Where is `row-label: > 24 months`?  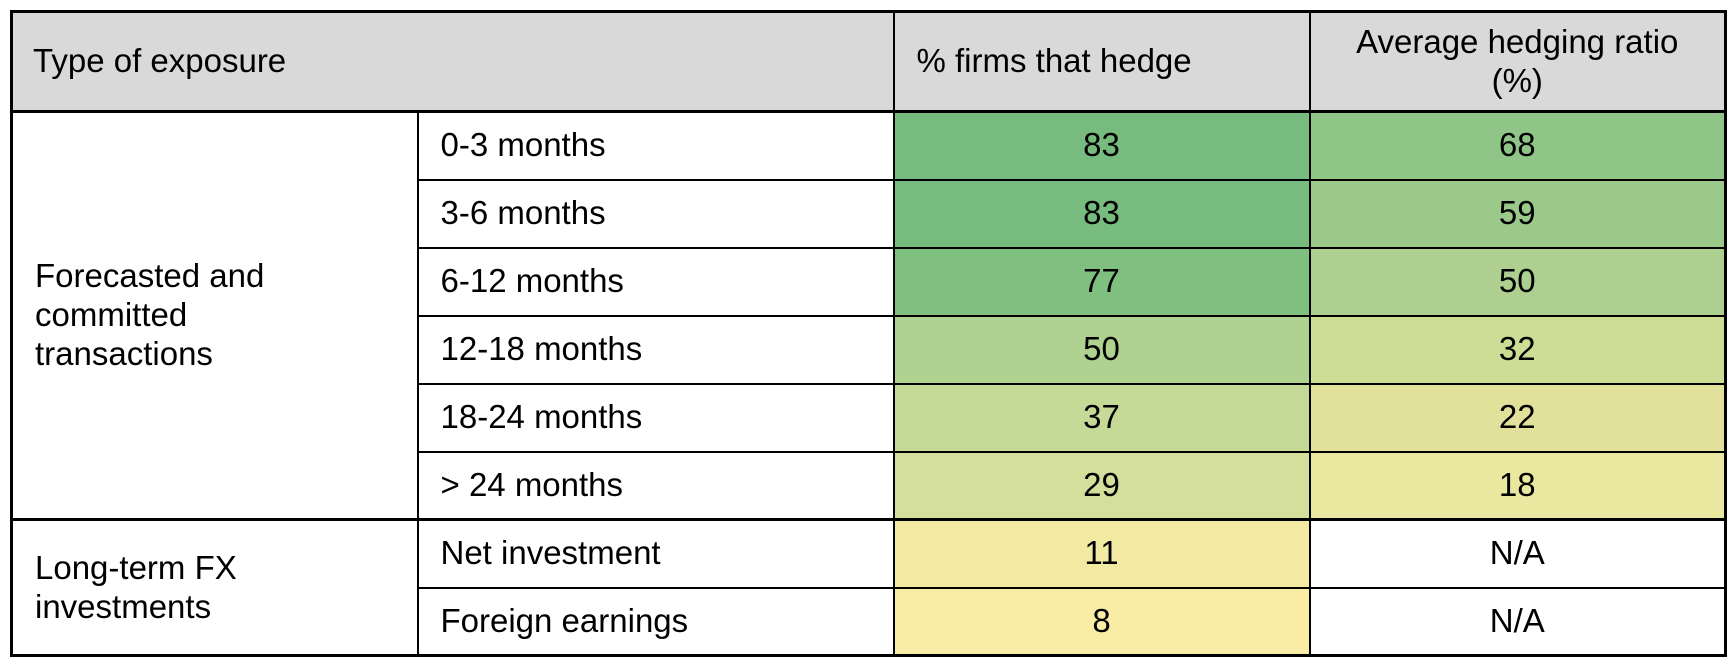 row-label: > 24 months is located at coordinates (655, 485).